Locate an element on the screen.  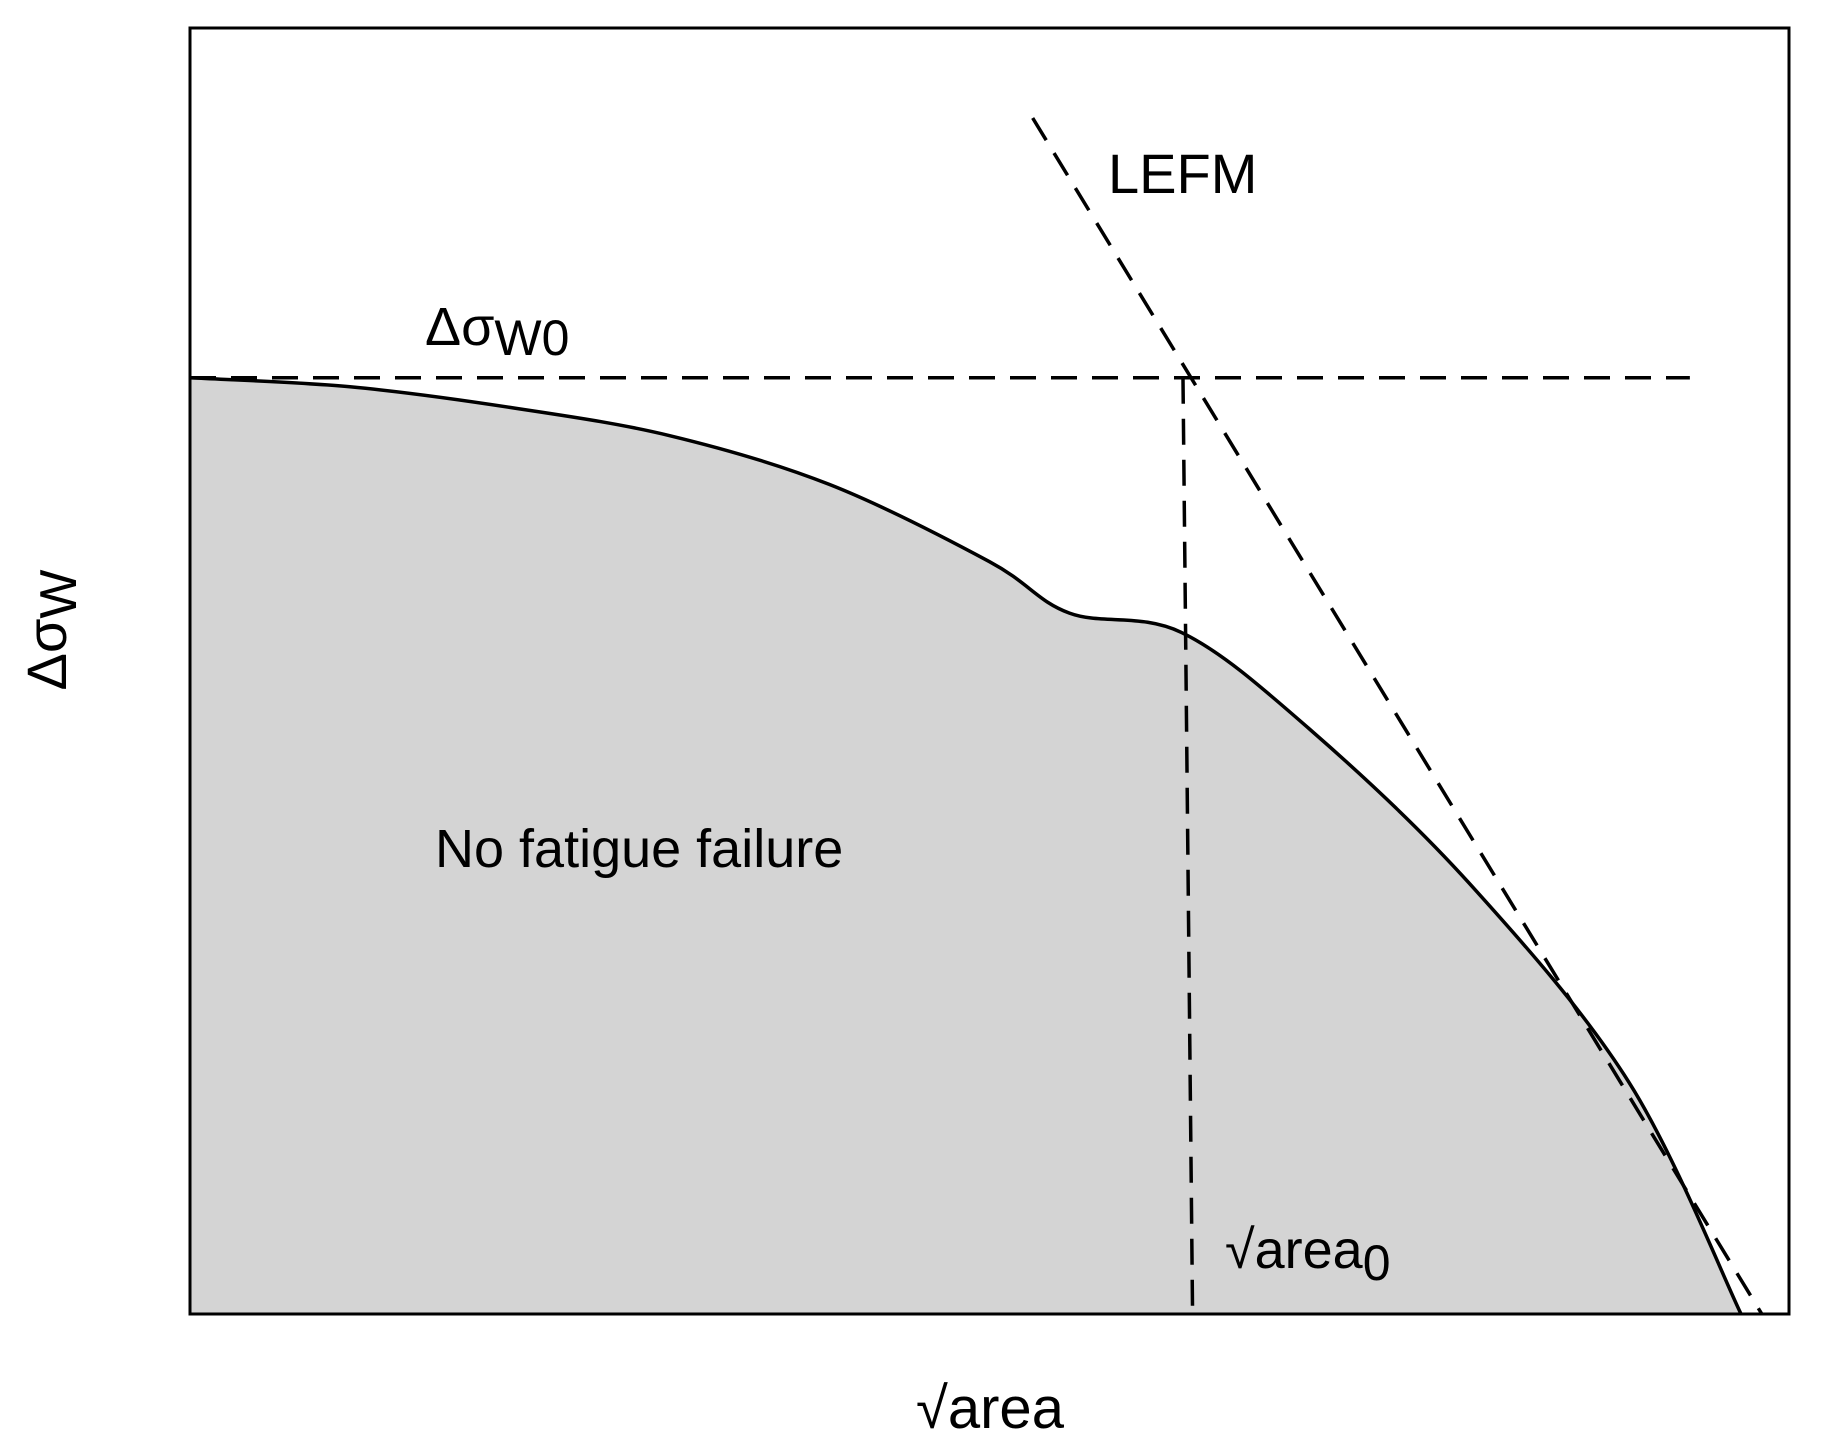
annotation-sigma-w0-sub: W0 is located at coordinates (531, 338).